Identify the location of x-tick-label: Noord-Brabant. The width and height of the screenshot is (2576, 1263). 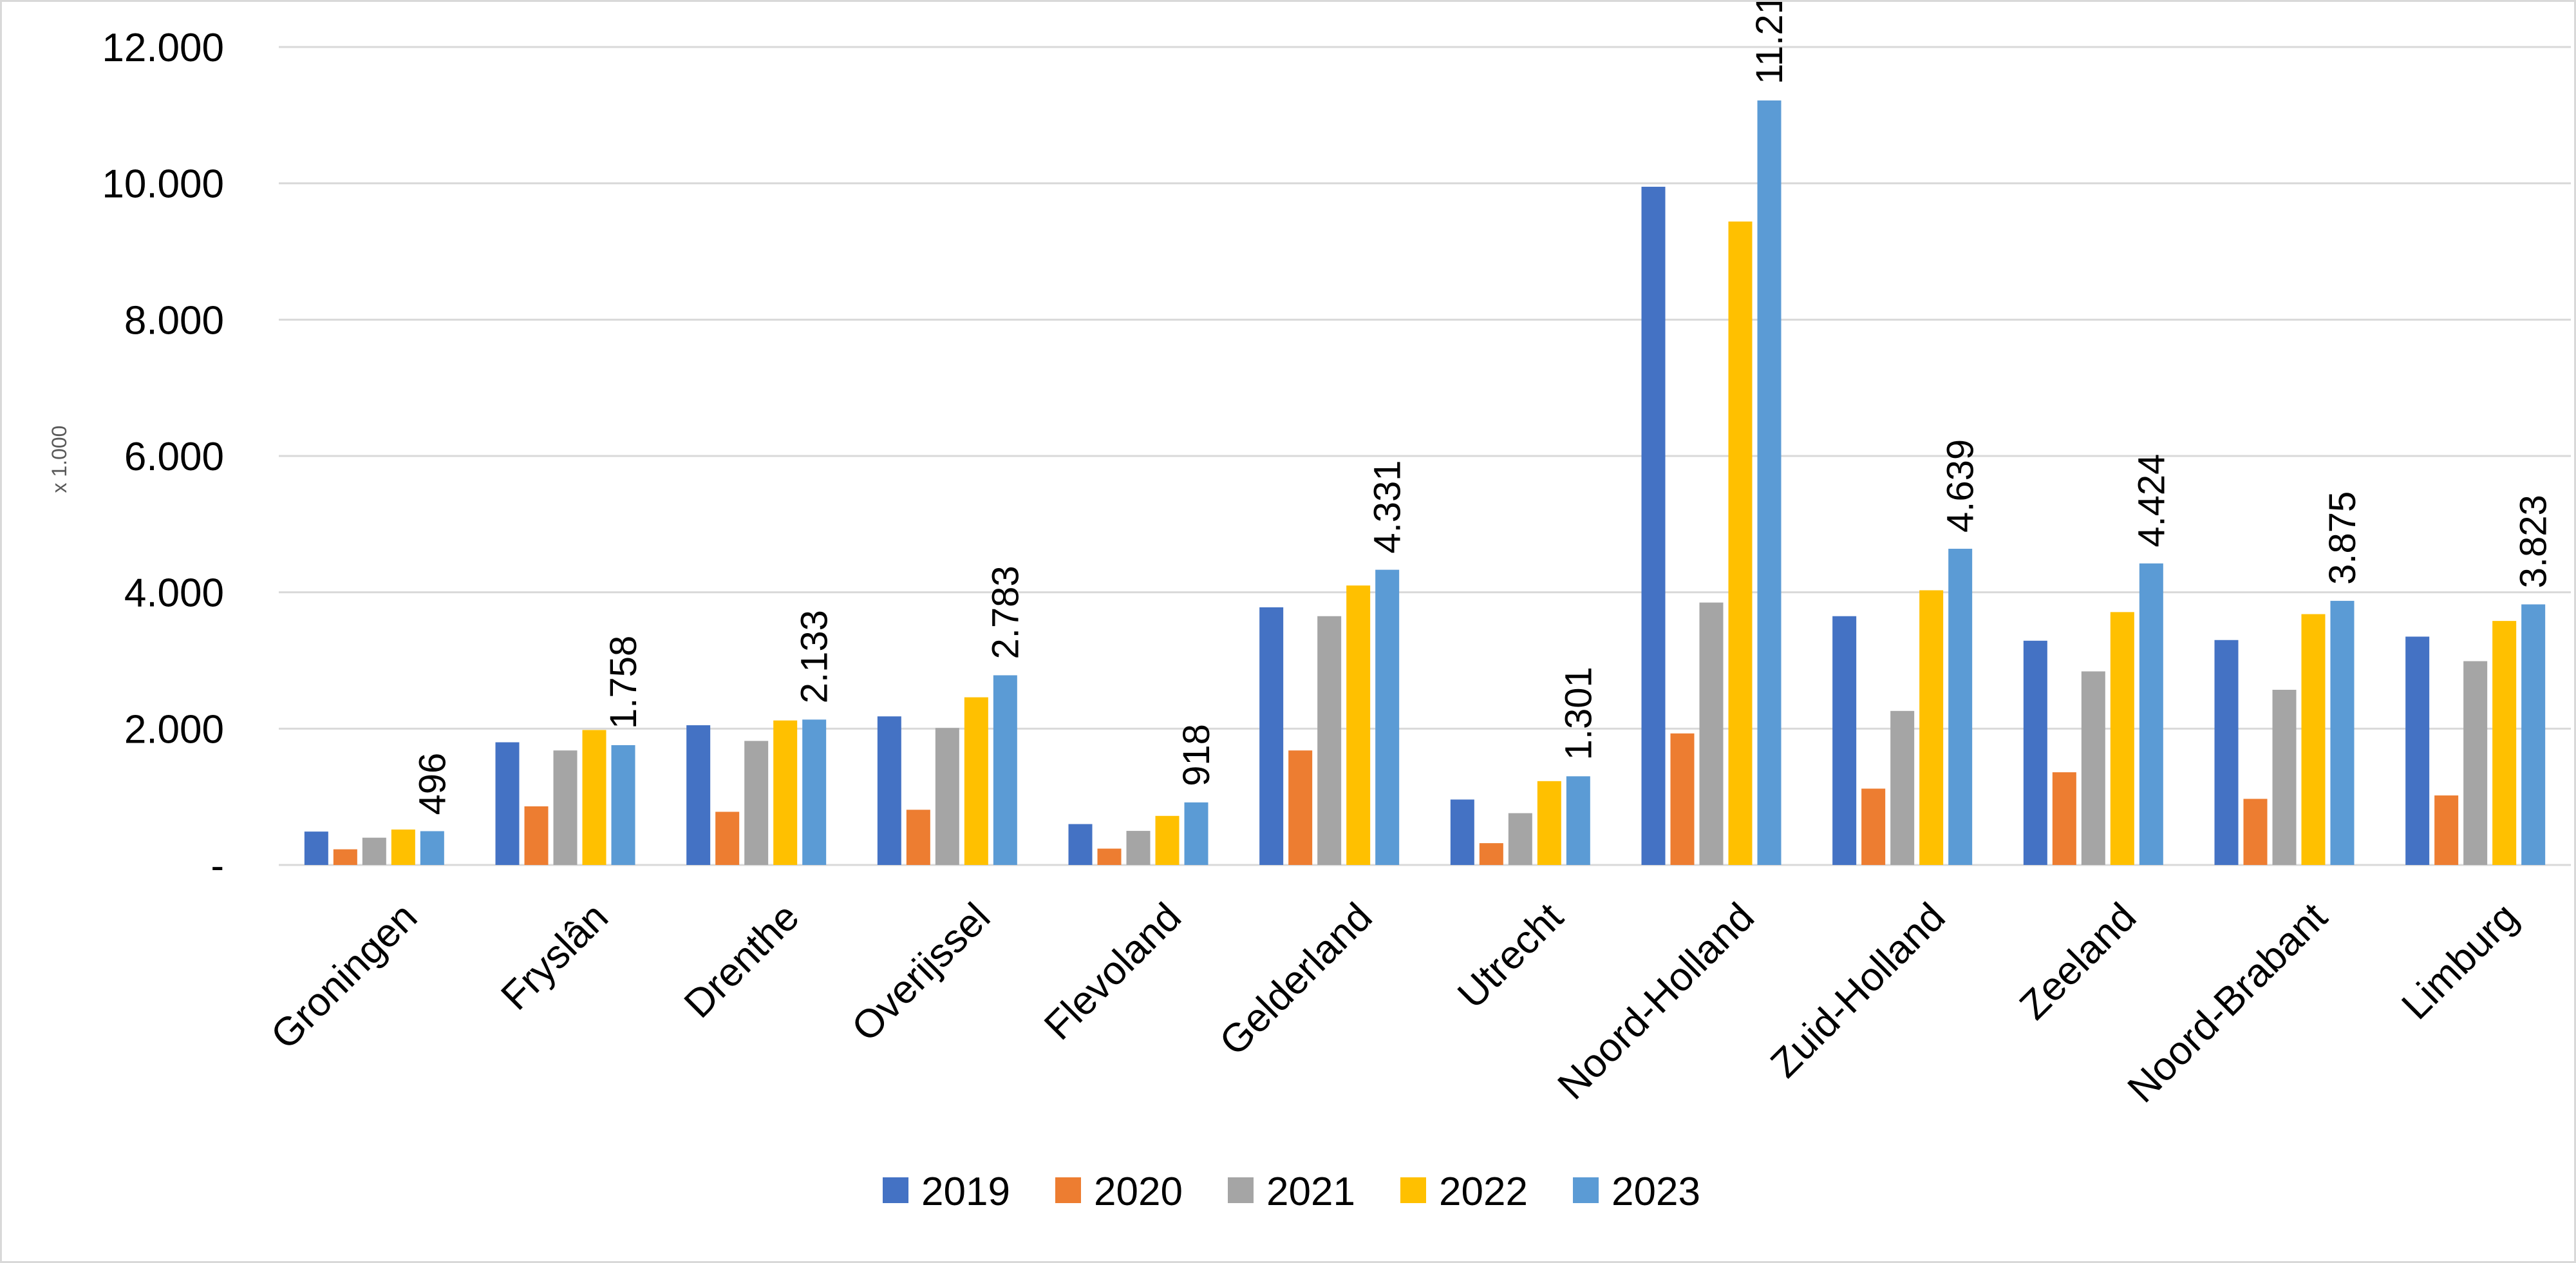
(2228, 1003).